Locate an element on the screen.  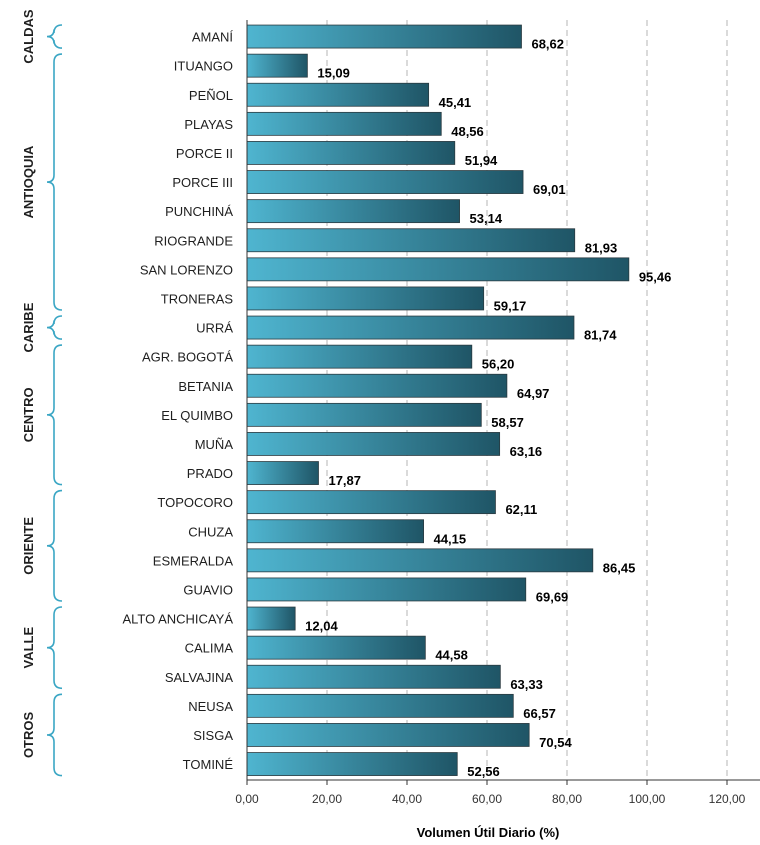
x-tick-label: 20,00 is located at coordinates (327, 799).